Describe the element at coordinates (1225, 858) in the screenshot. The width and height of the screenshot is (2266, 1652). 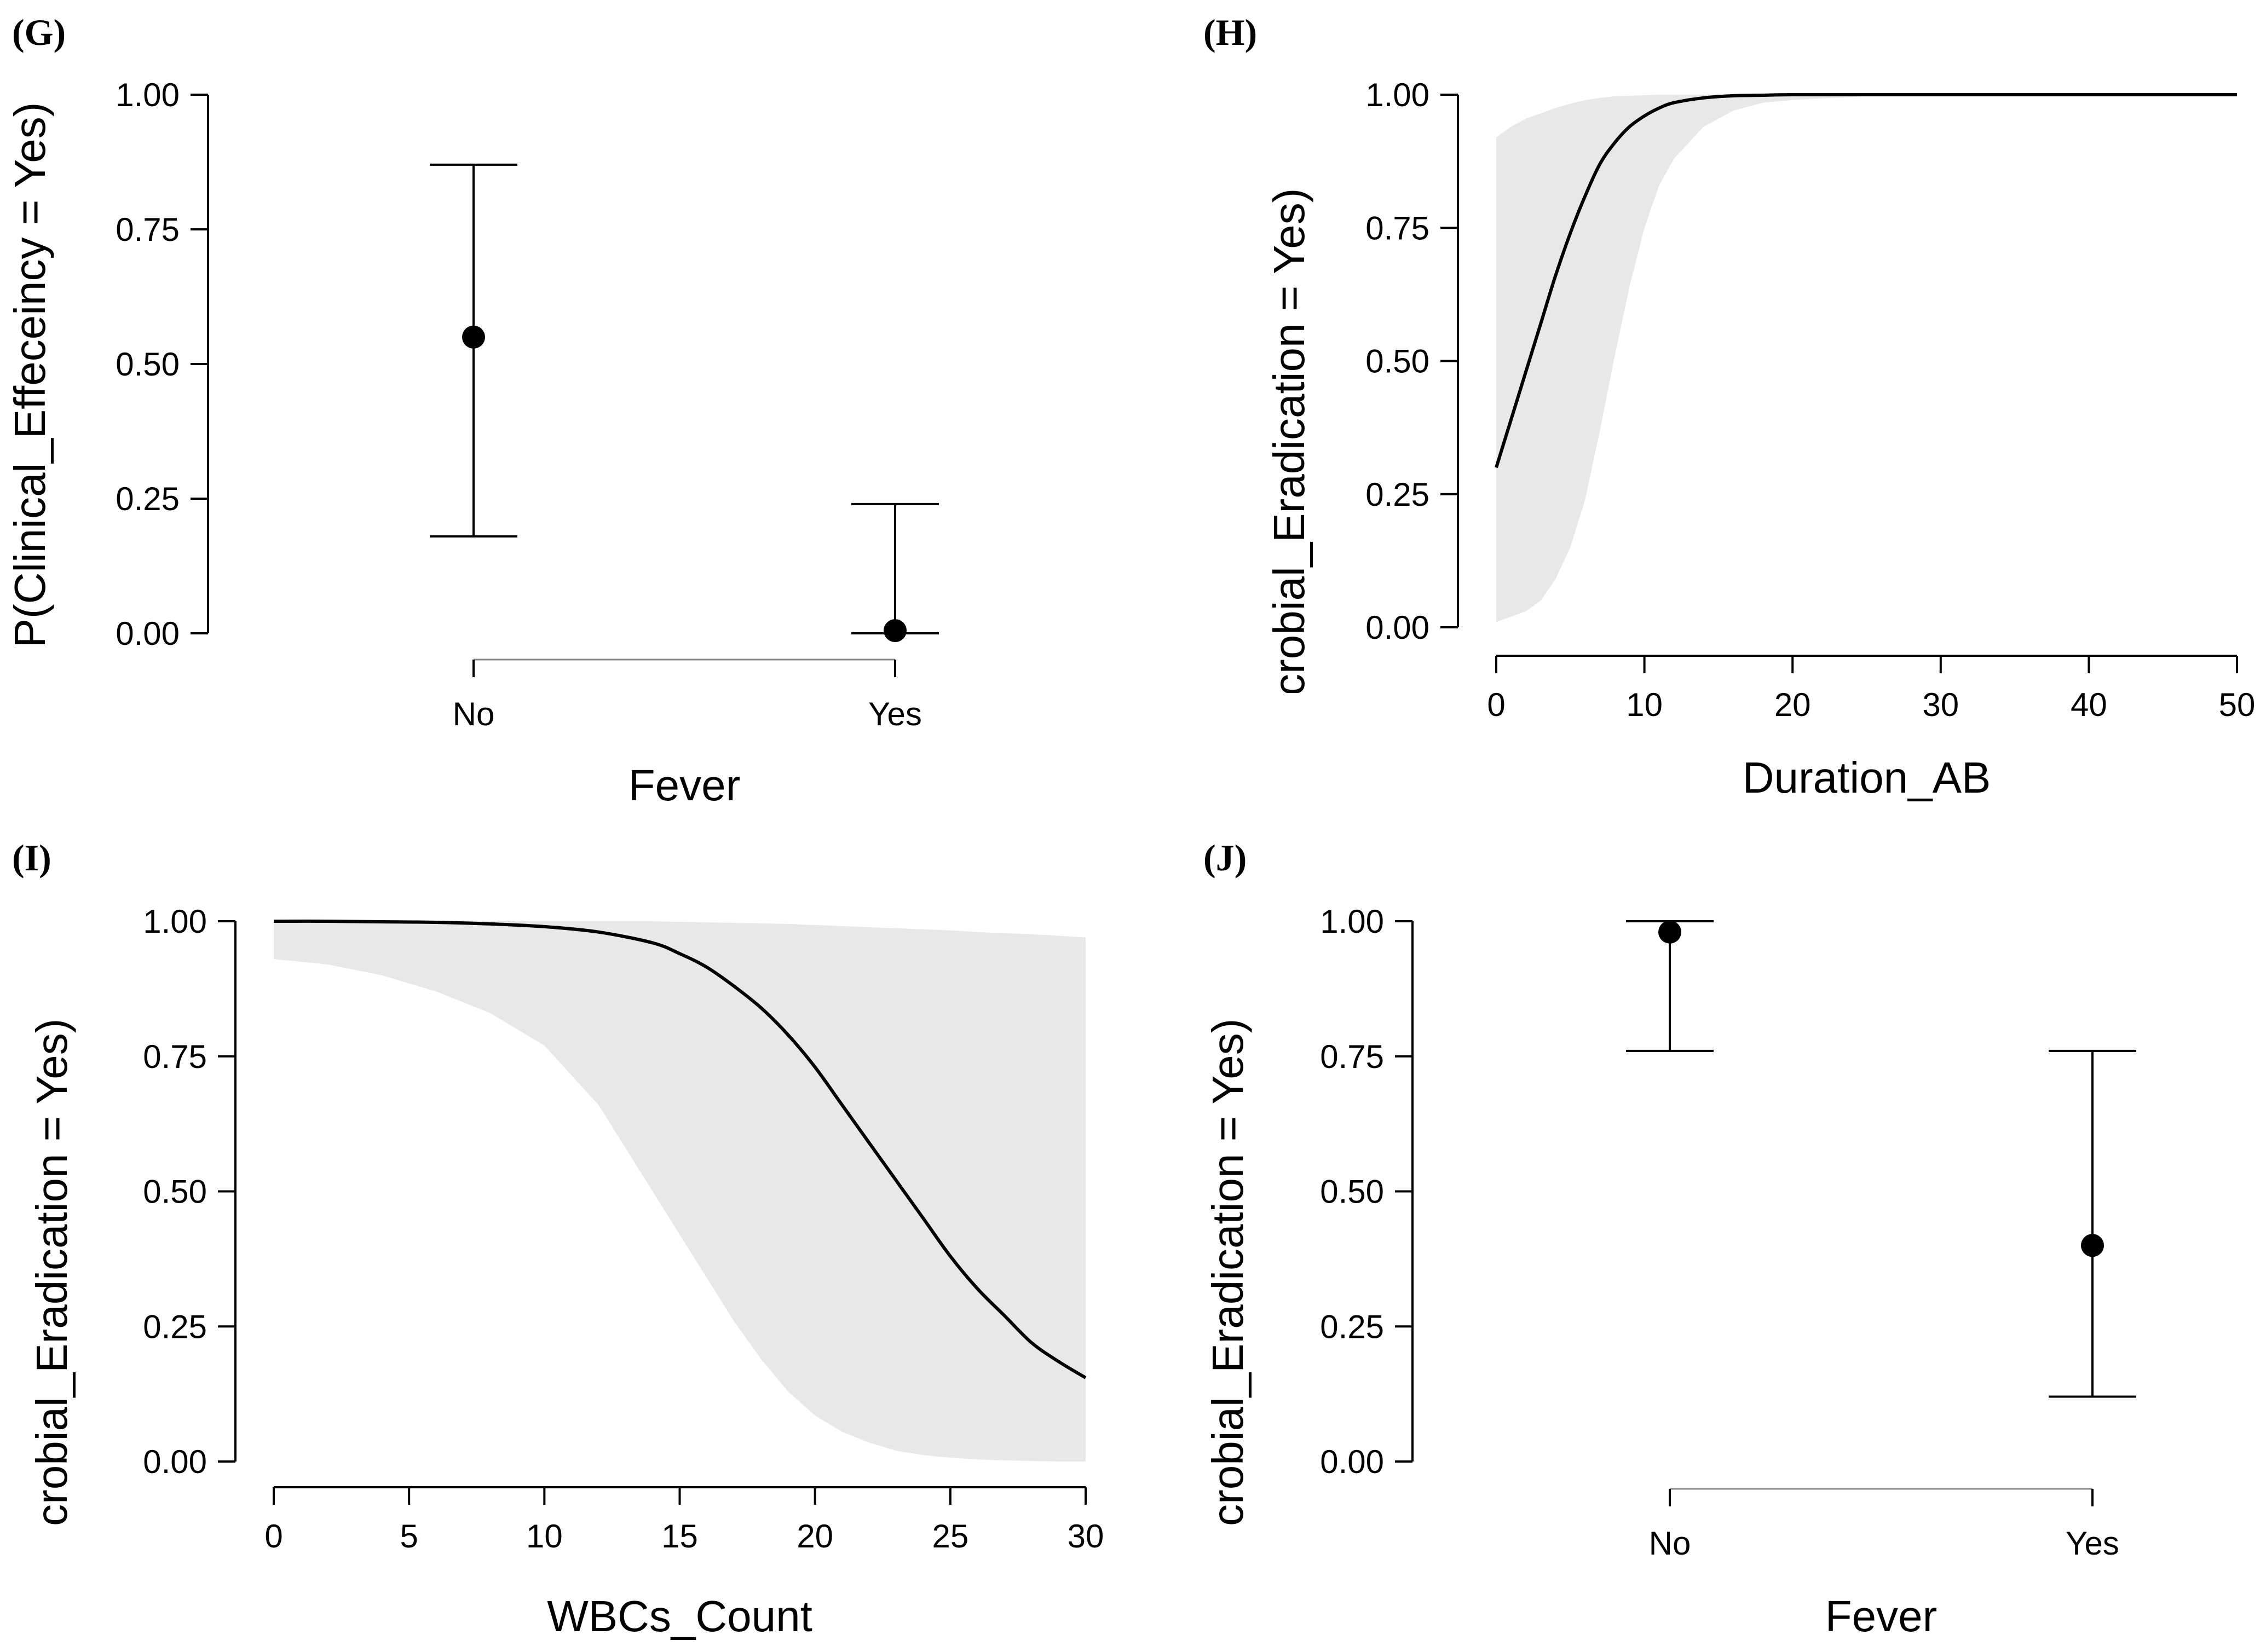
I see `panel-label: (J)` at that location.